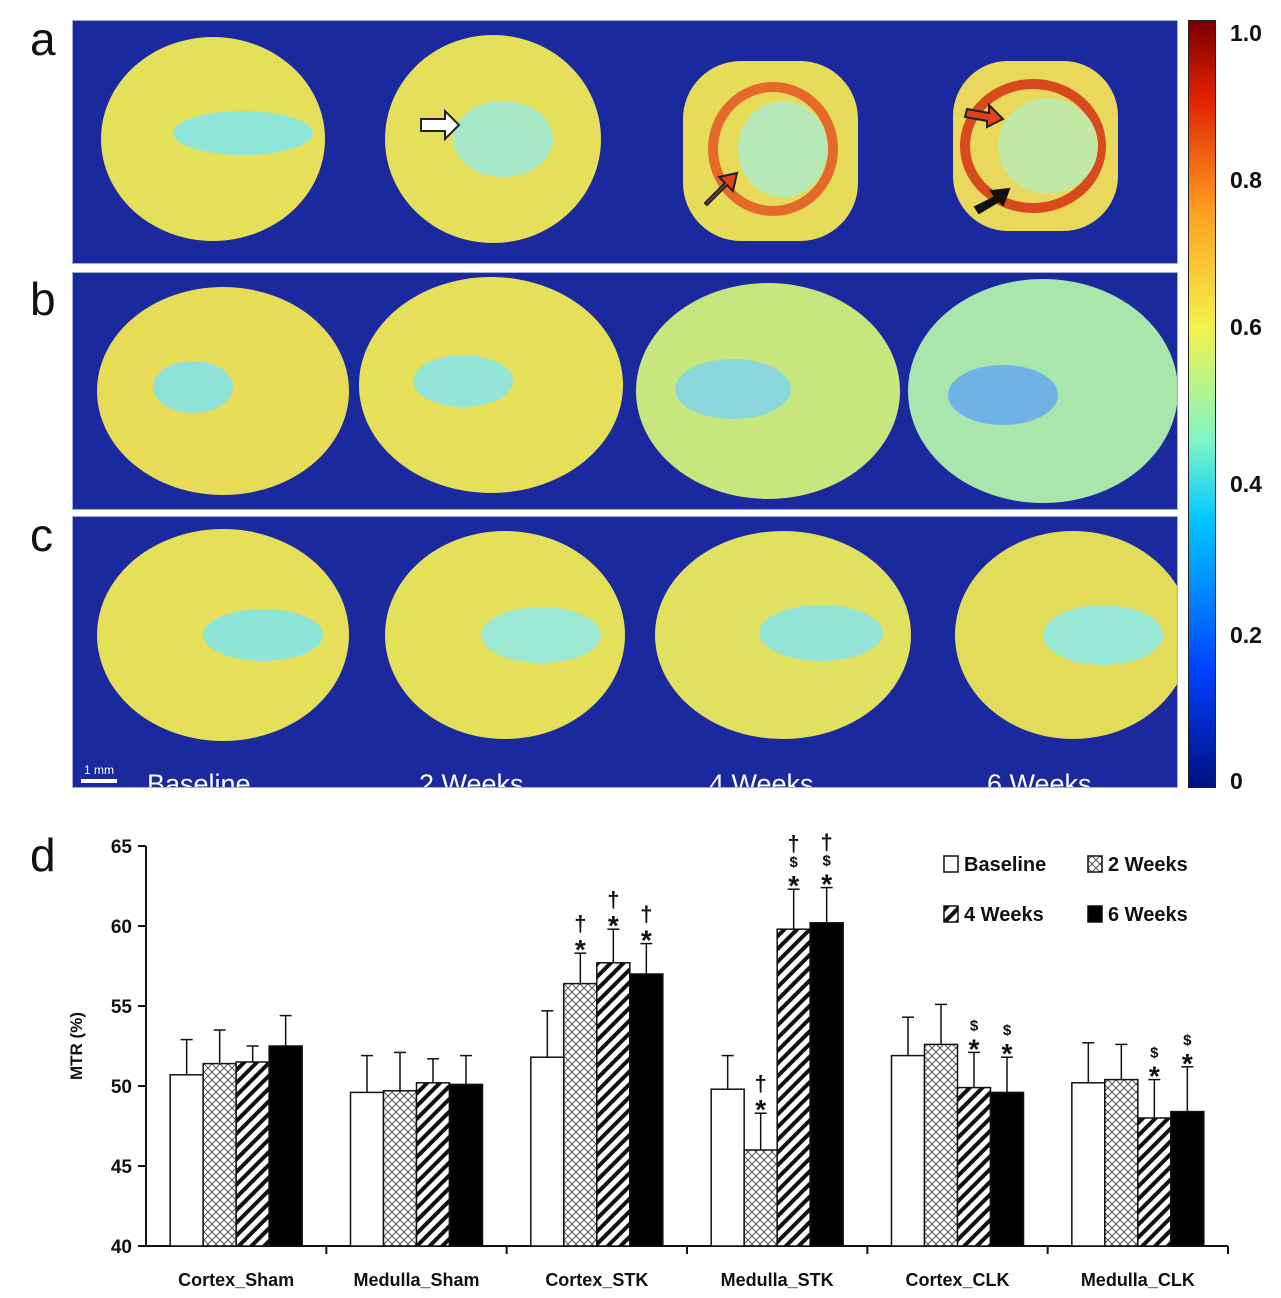 The height and width of the screenshot is (1298, 1281). I want to click on legend-label: Baseline, so click(1005, 865).